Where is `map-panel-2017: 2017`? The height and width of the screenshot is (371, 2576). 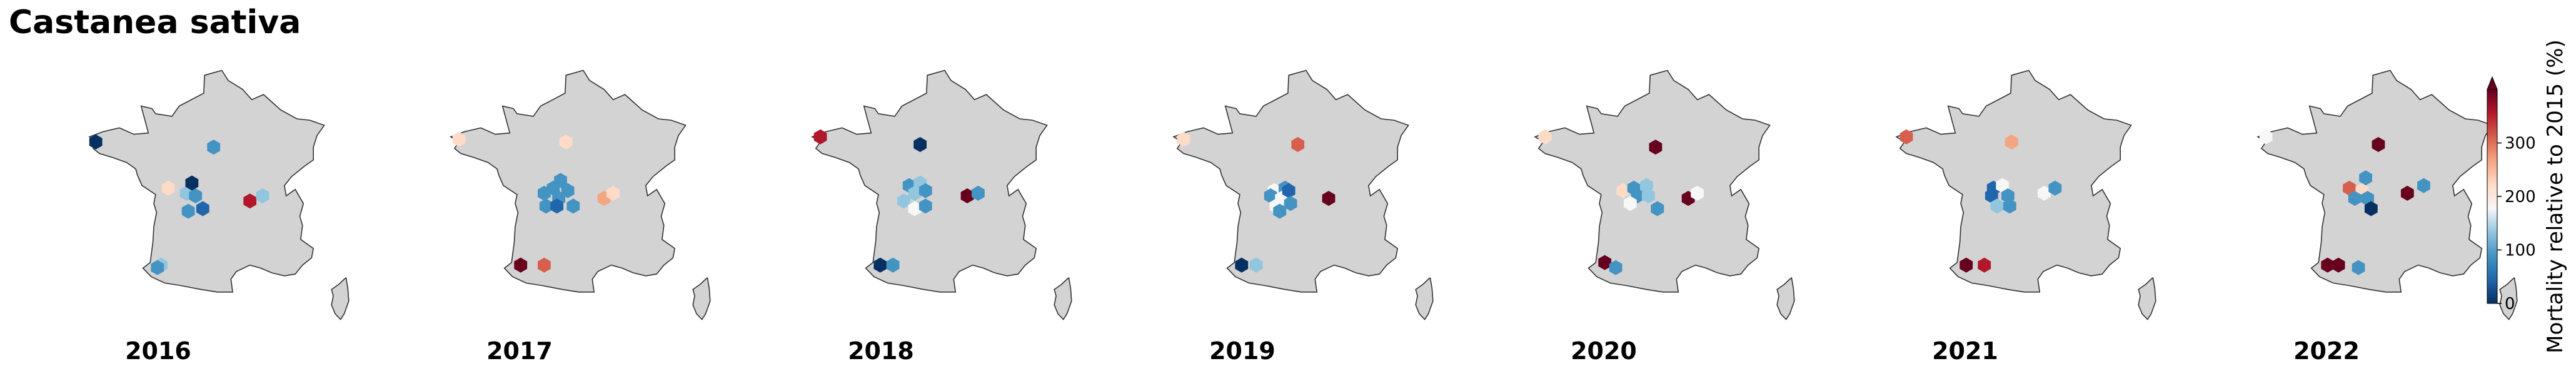
map-panel-2017: 2017 is located at coordinates (580, 217).